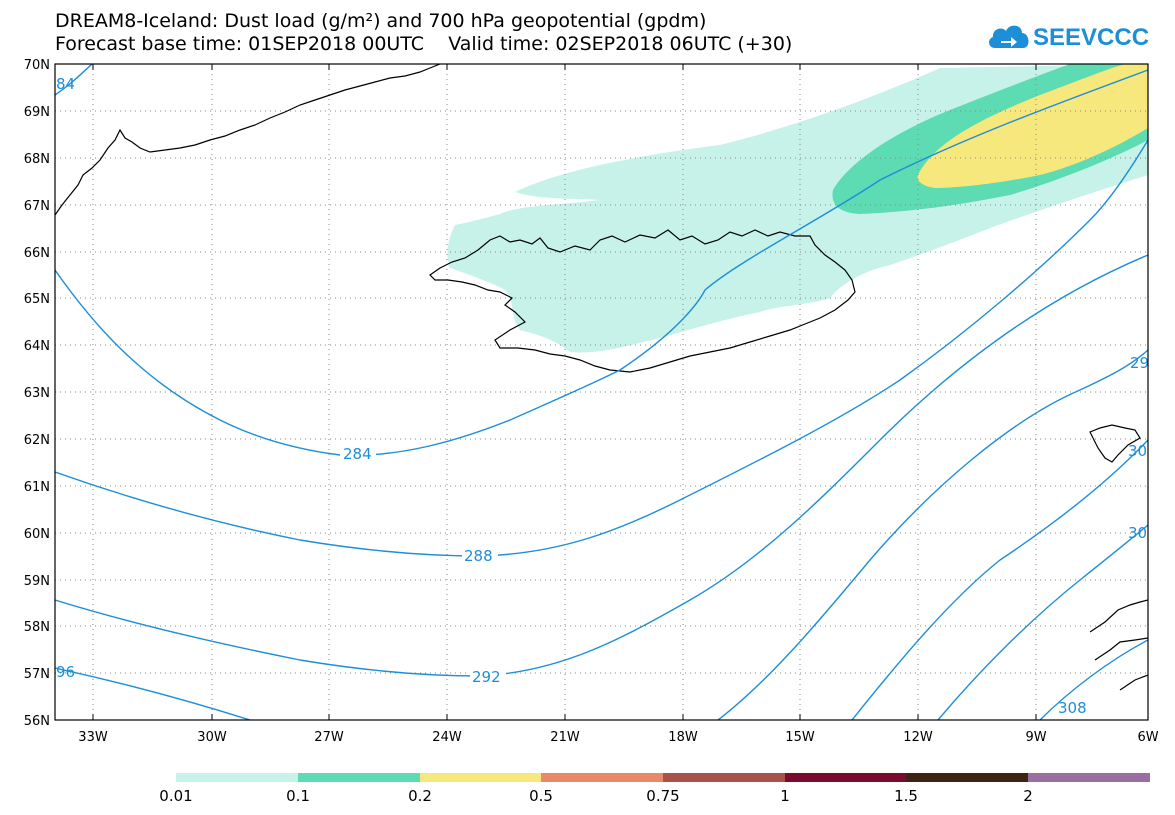 The image size is (1175, 815). What do you see at coordinates (906, 796) in the screenshot?
I see `colorbar-label-1.5: 1.5` at bounding box center [906, 796].